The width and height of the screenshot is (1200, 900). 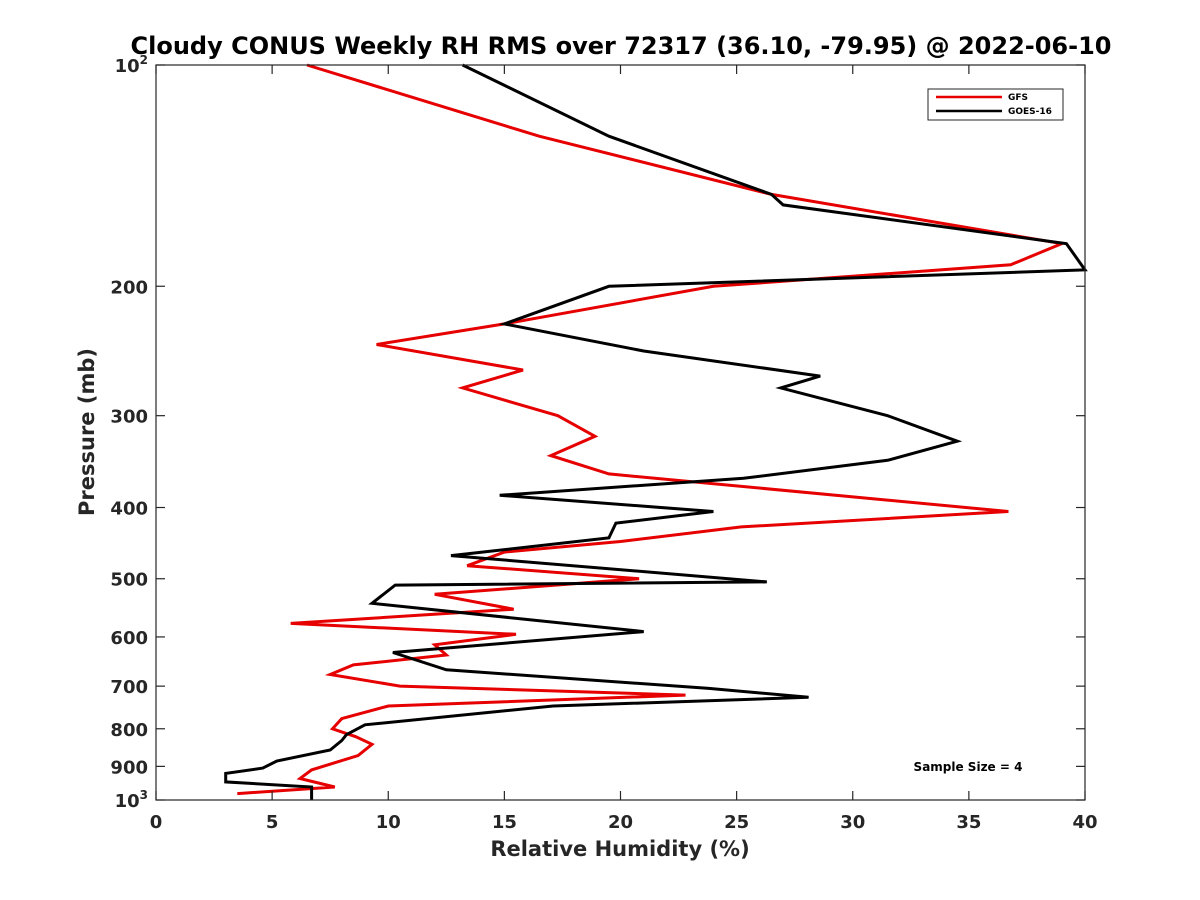 What do you see at coordinates (620, 822) in the screenshot?
I see `x-tick-label: 20` at bounding box center [620, 822].